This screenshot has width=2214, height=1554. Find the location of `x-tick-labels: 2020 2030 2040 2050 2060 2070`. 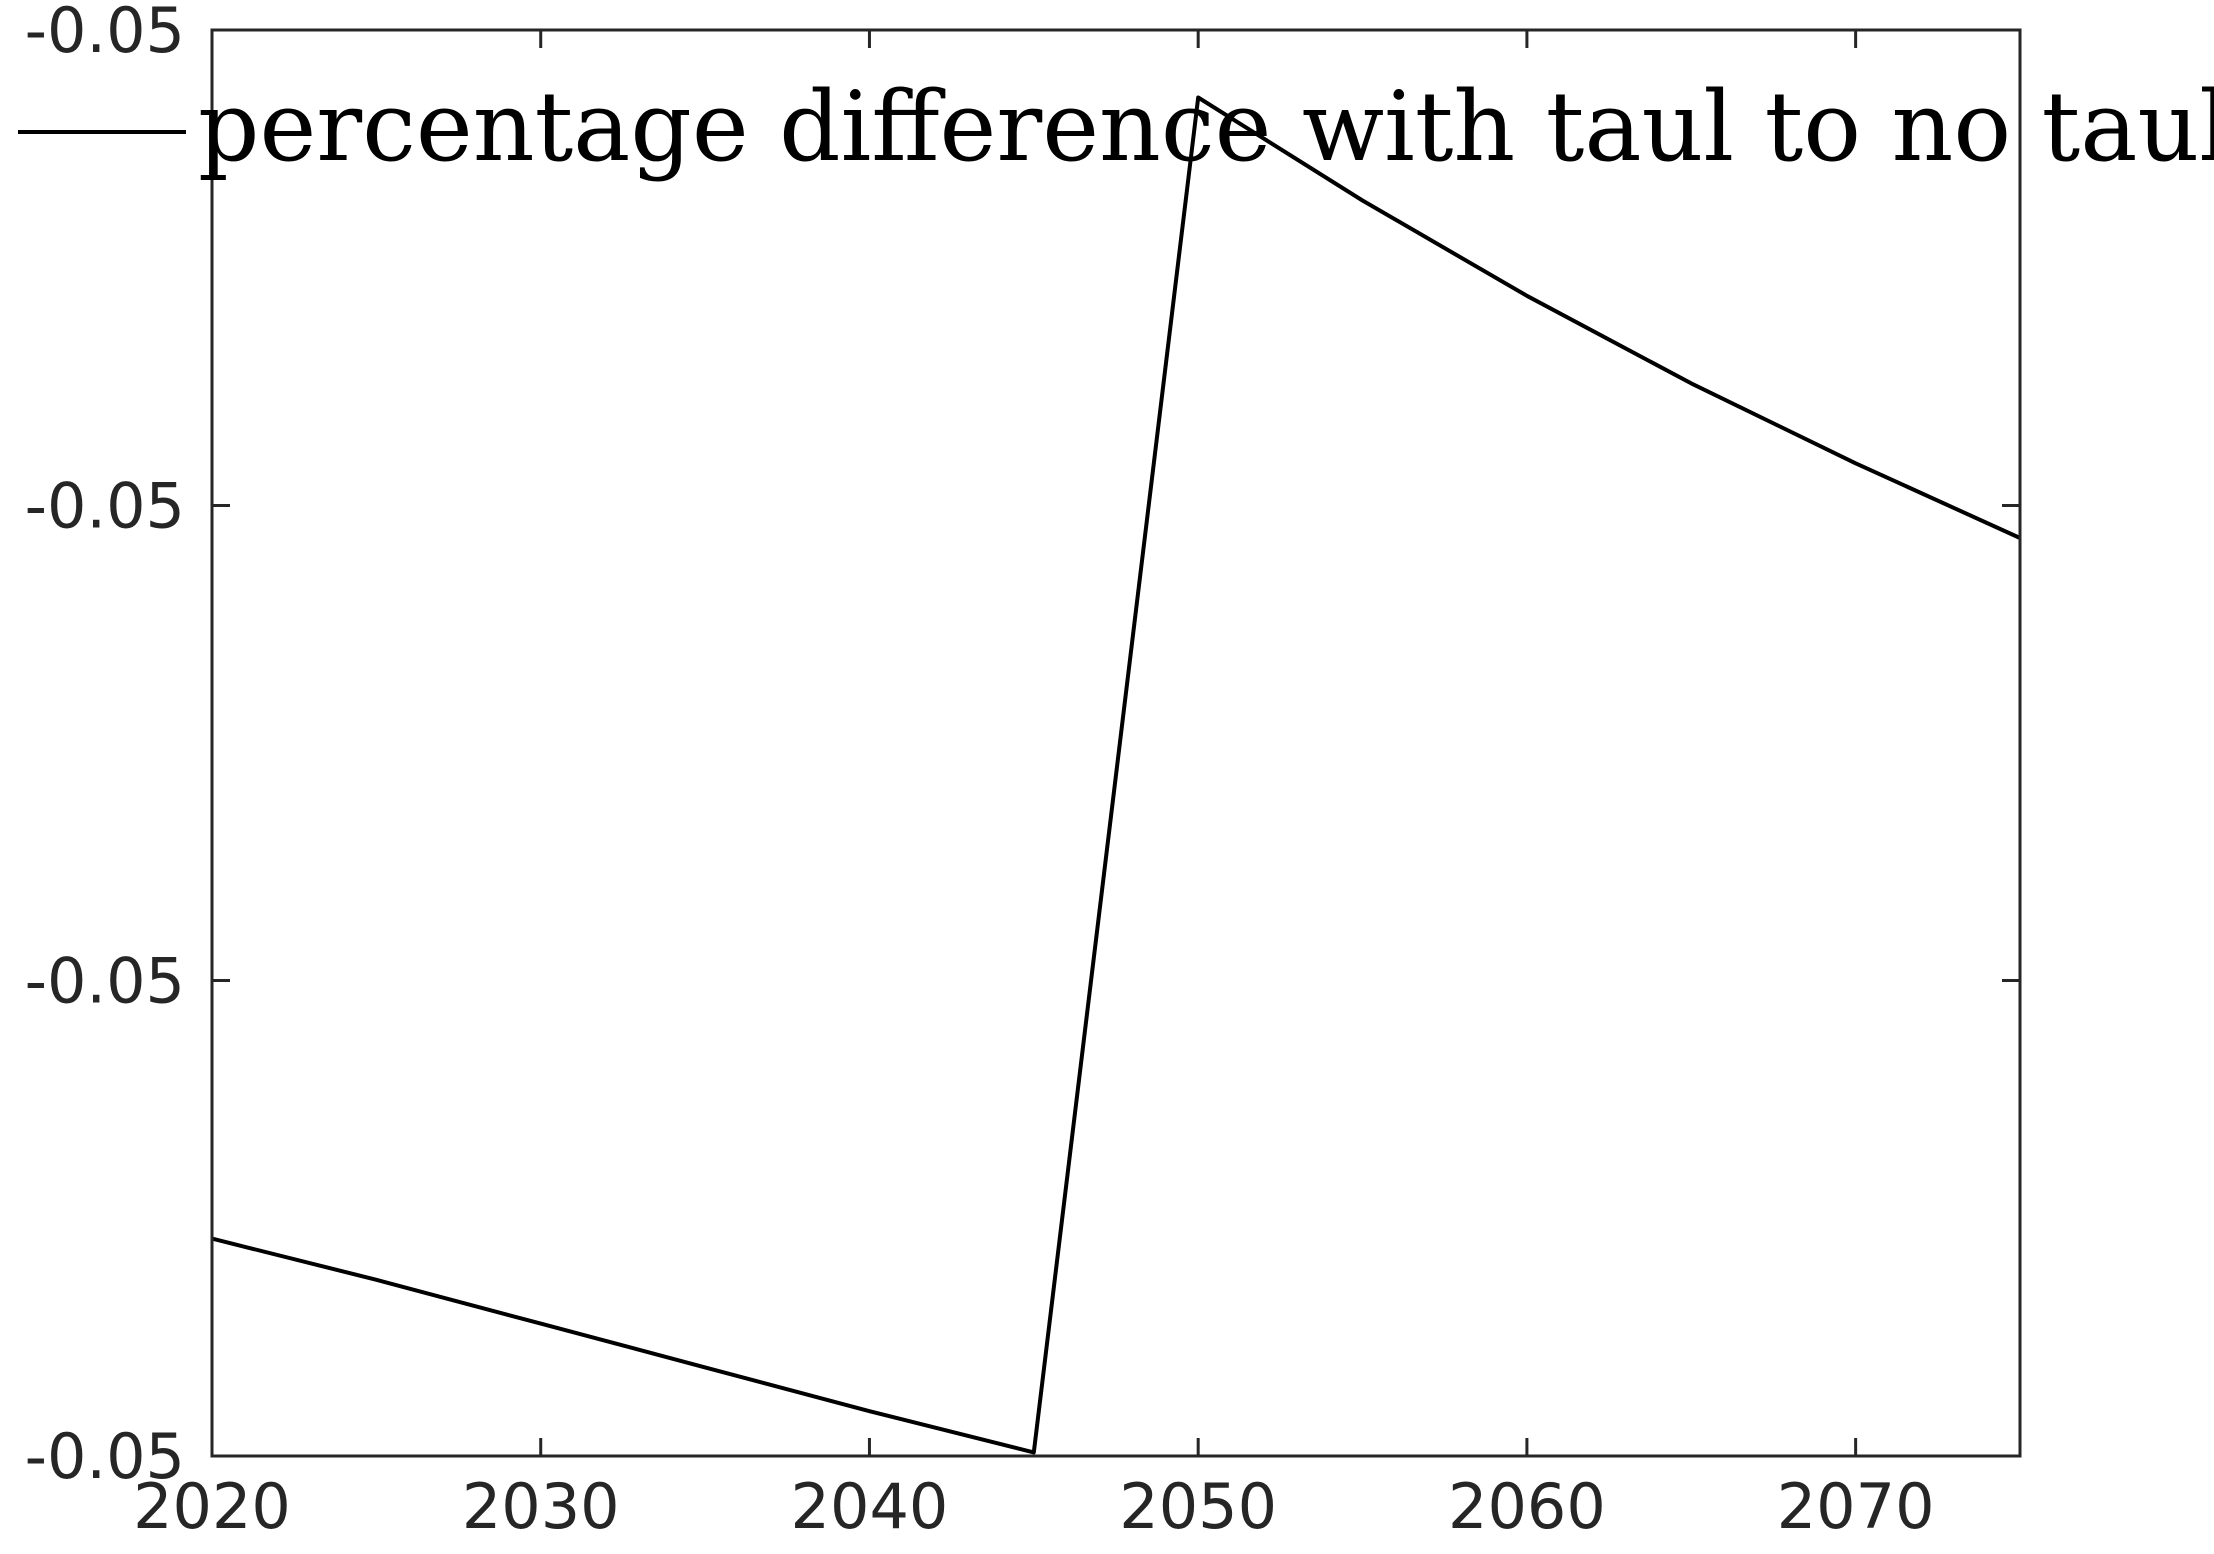

x-tick-labels: 2020 2030 2040 2050 2060 2070 is located at coordinates (1033, 1506).